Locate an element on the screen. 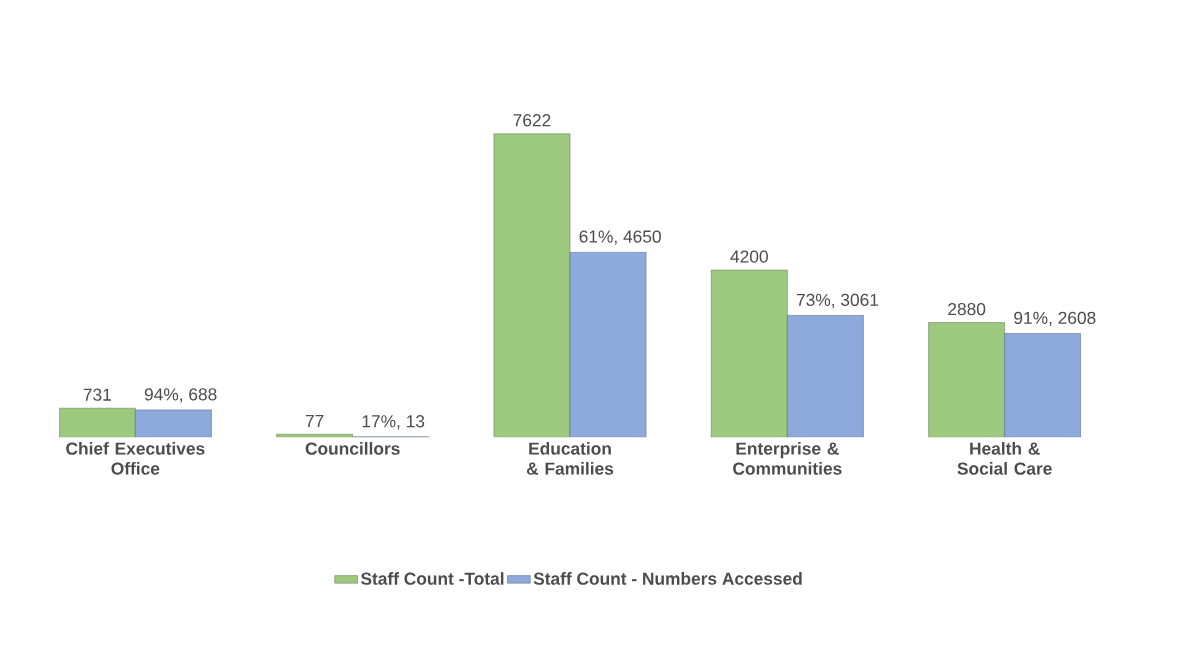 The image size is (1184, 671). x-tick-label: Health & Social Care is located at coordinates (1004, 458).